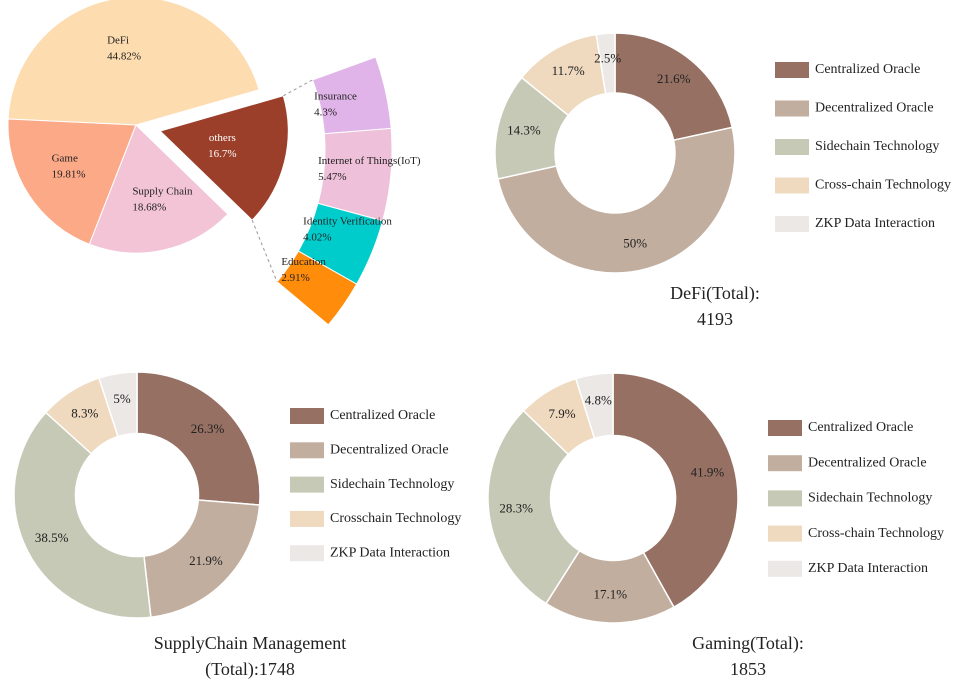 This screenshot has height=685, width=975. Describe the element at coordinates (562, 413) in the screenshot. I see `slice-value: 7.9%` at that location.